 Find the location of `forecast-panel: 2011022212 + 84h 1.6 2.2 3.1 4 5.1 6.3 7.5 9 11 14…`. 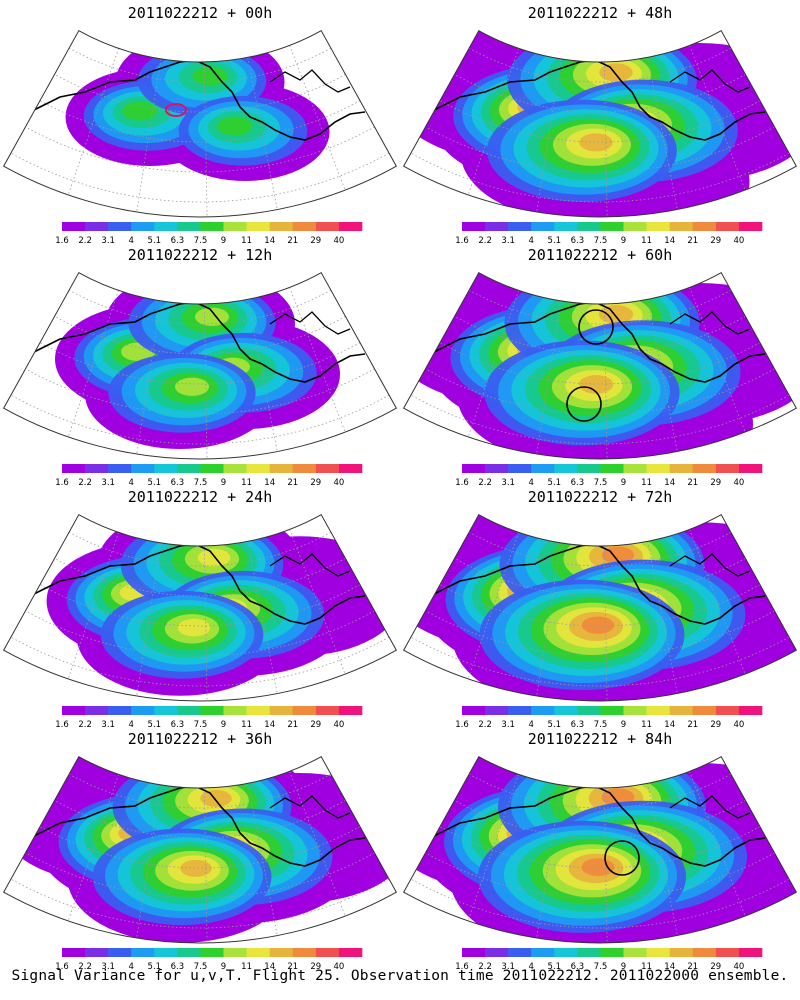

forecast-panel: 2011022212 + 84h 1.6 2.2 3.1 4 5.1 6.3 7.5 9 11 14… is located at coordinates (600, 849).